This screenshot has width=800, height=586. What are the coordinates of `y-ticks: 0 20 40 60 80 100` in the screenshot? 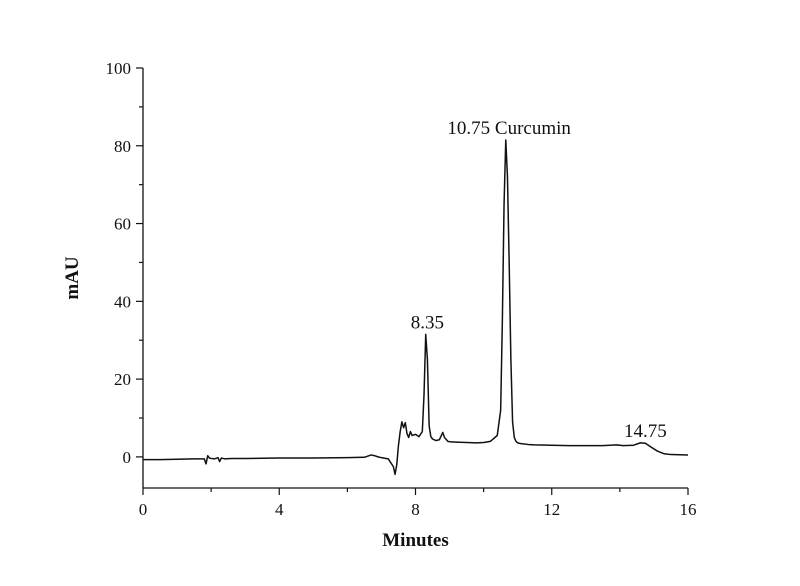 It's located at (124, 263).